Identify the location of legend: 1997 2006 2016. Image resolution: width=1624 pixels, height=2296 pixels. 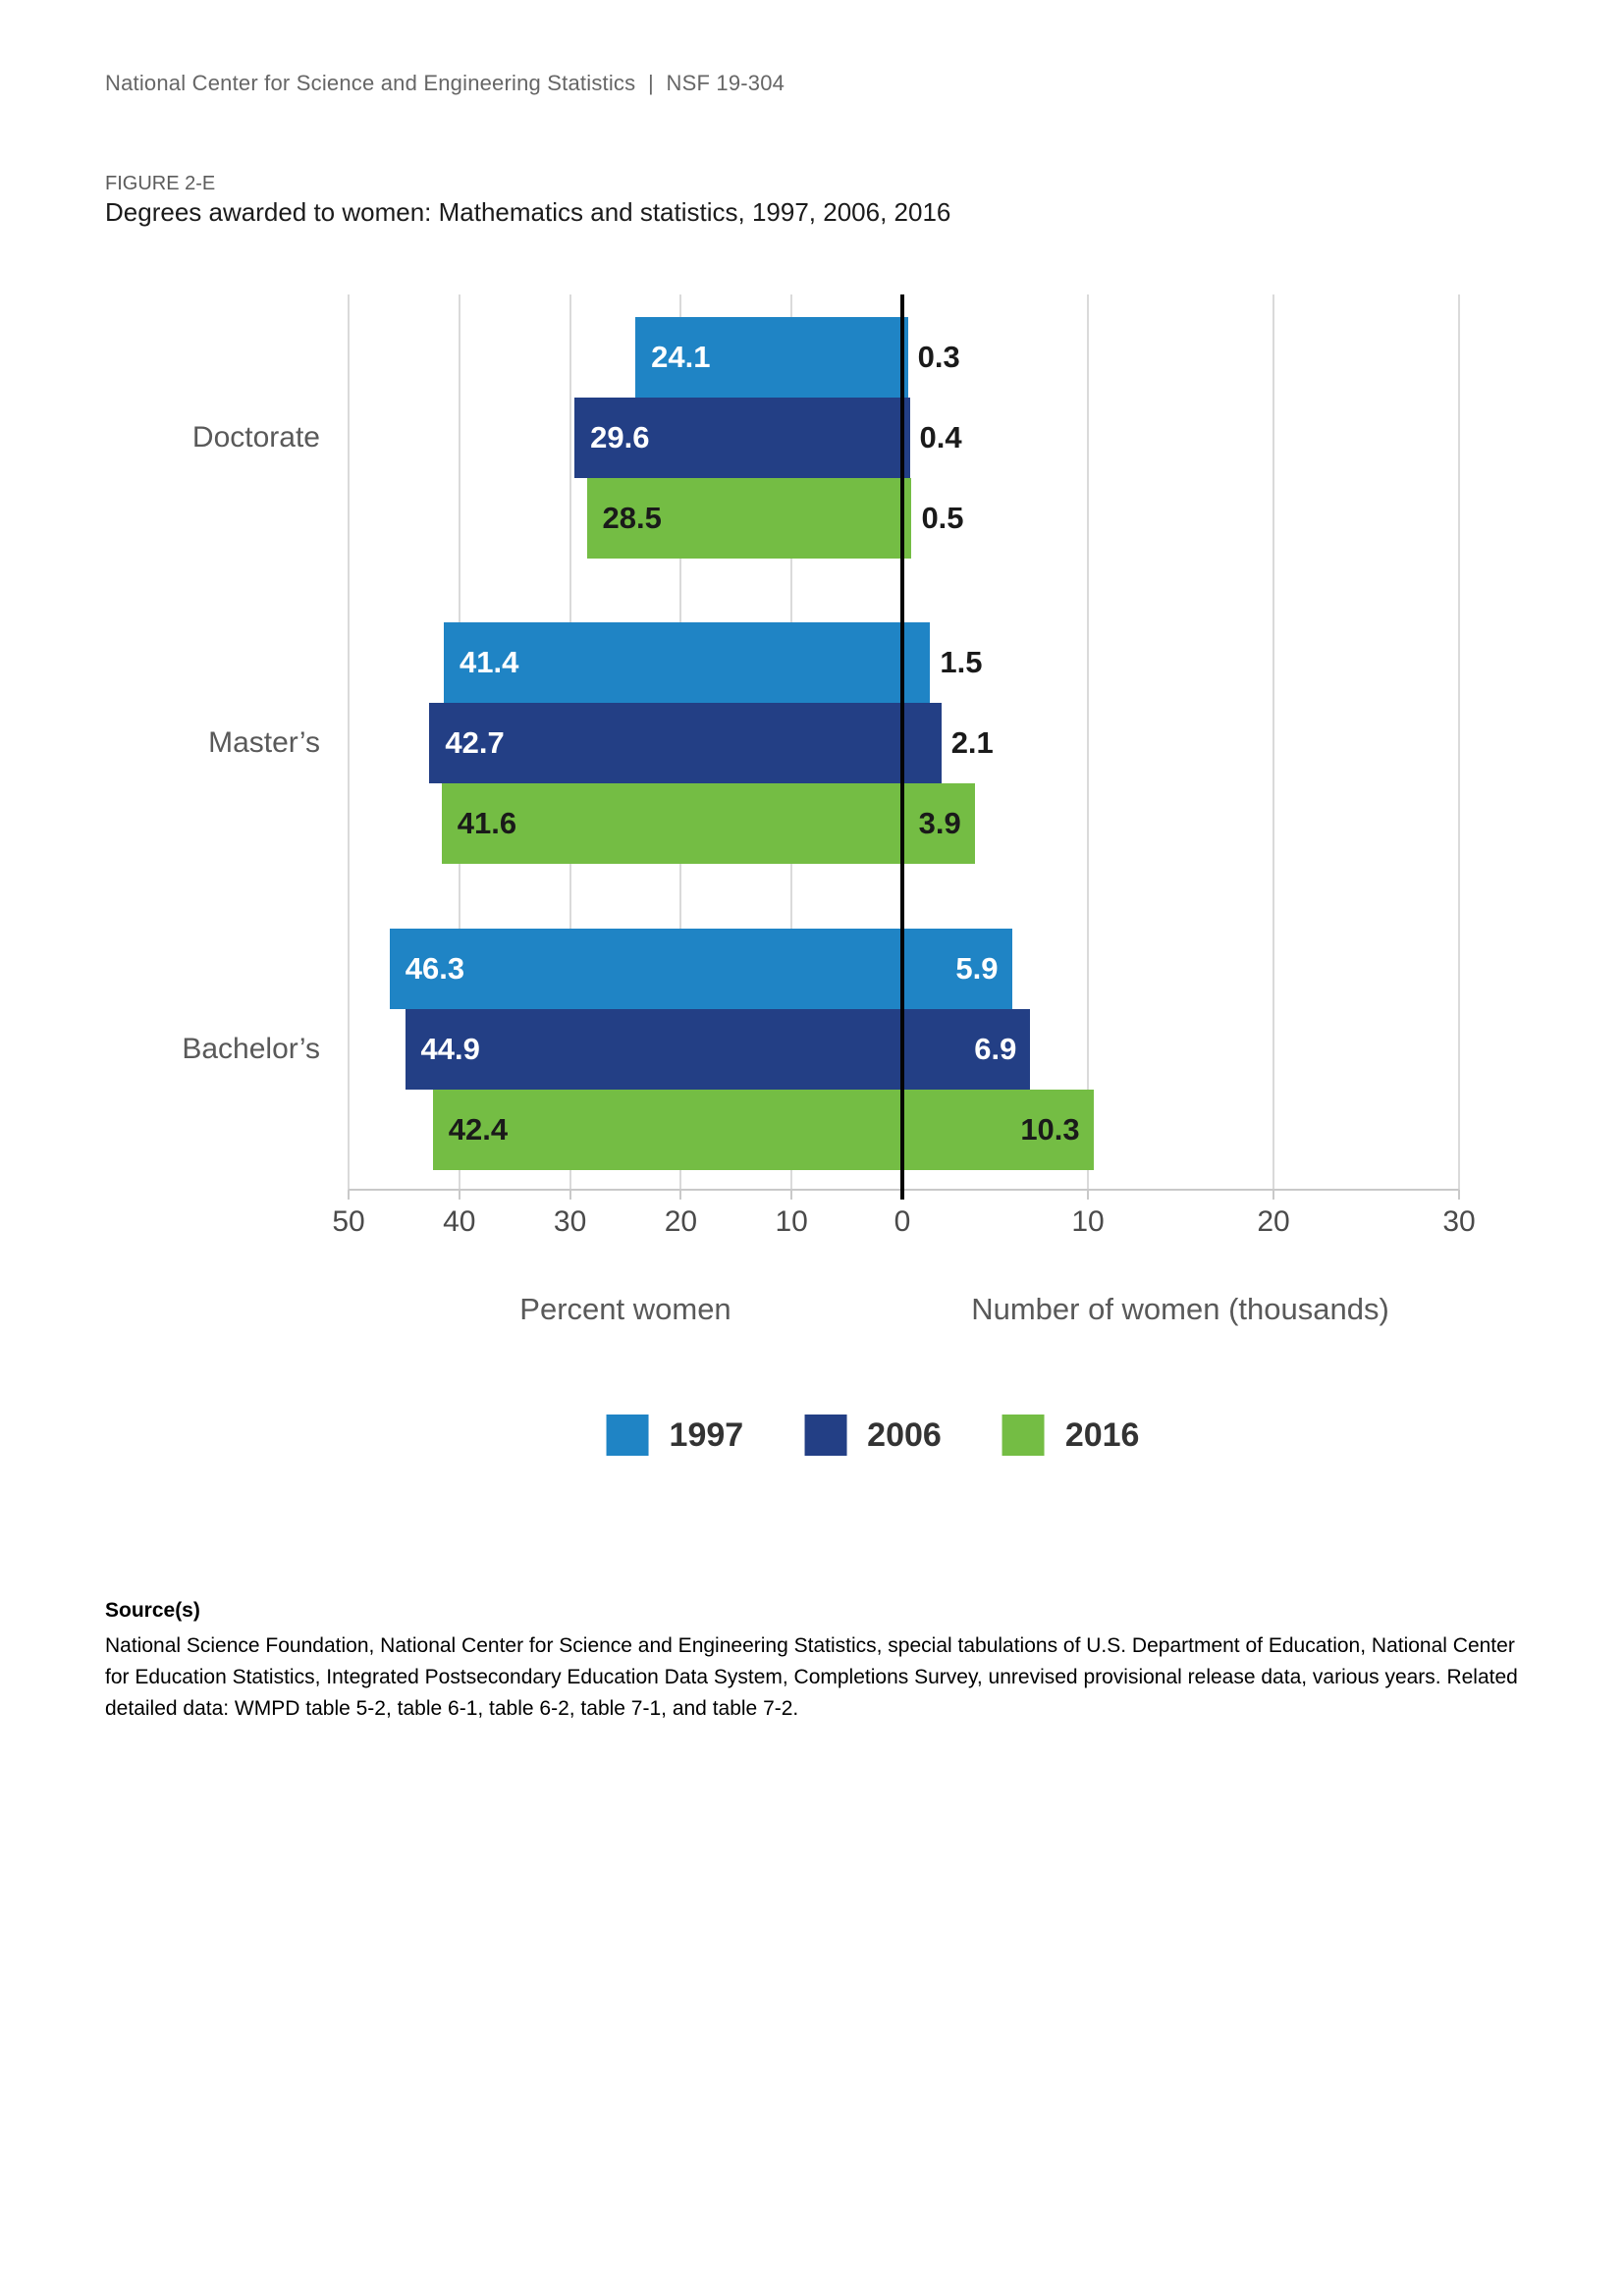
(873, 1435).